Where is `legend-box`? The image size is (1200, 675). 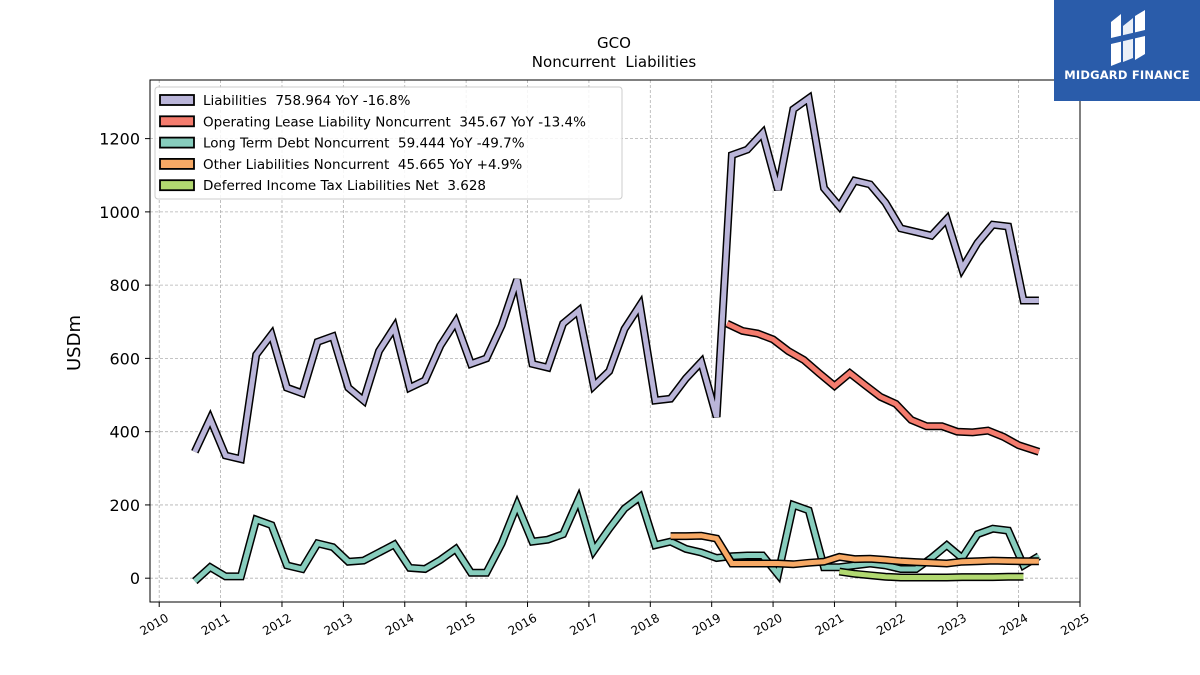
legend-box is located at coordinates (388, 143).